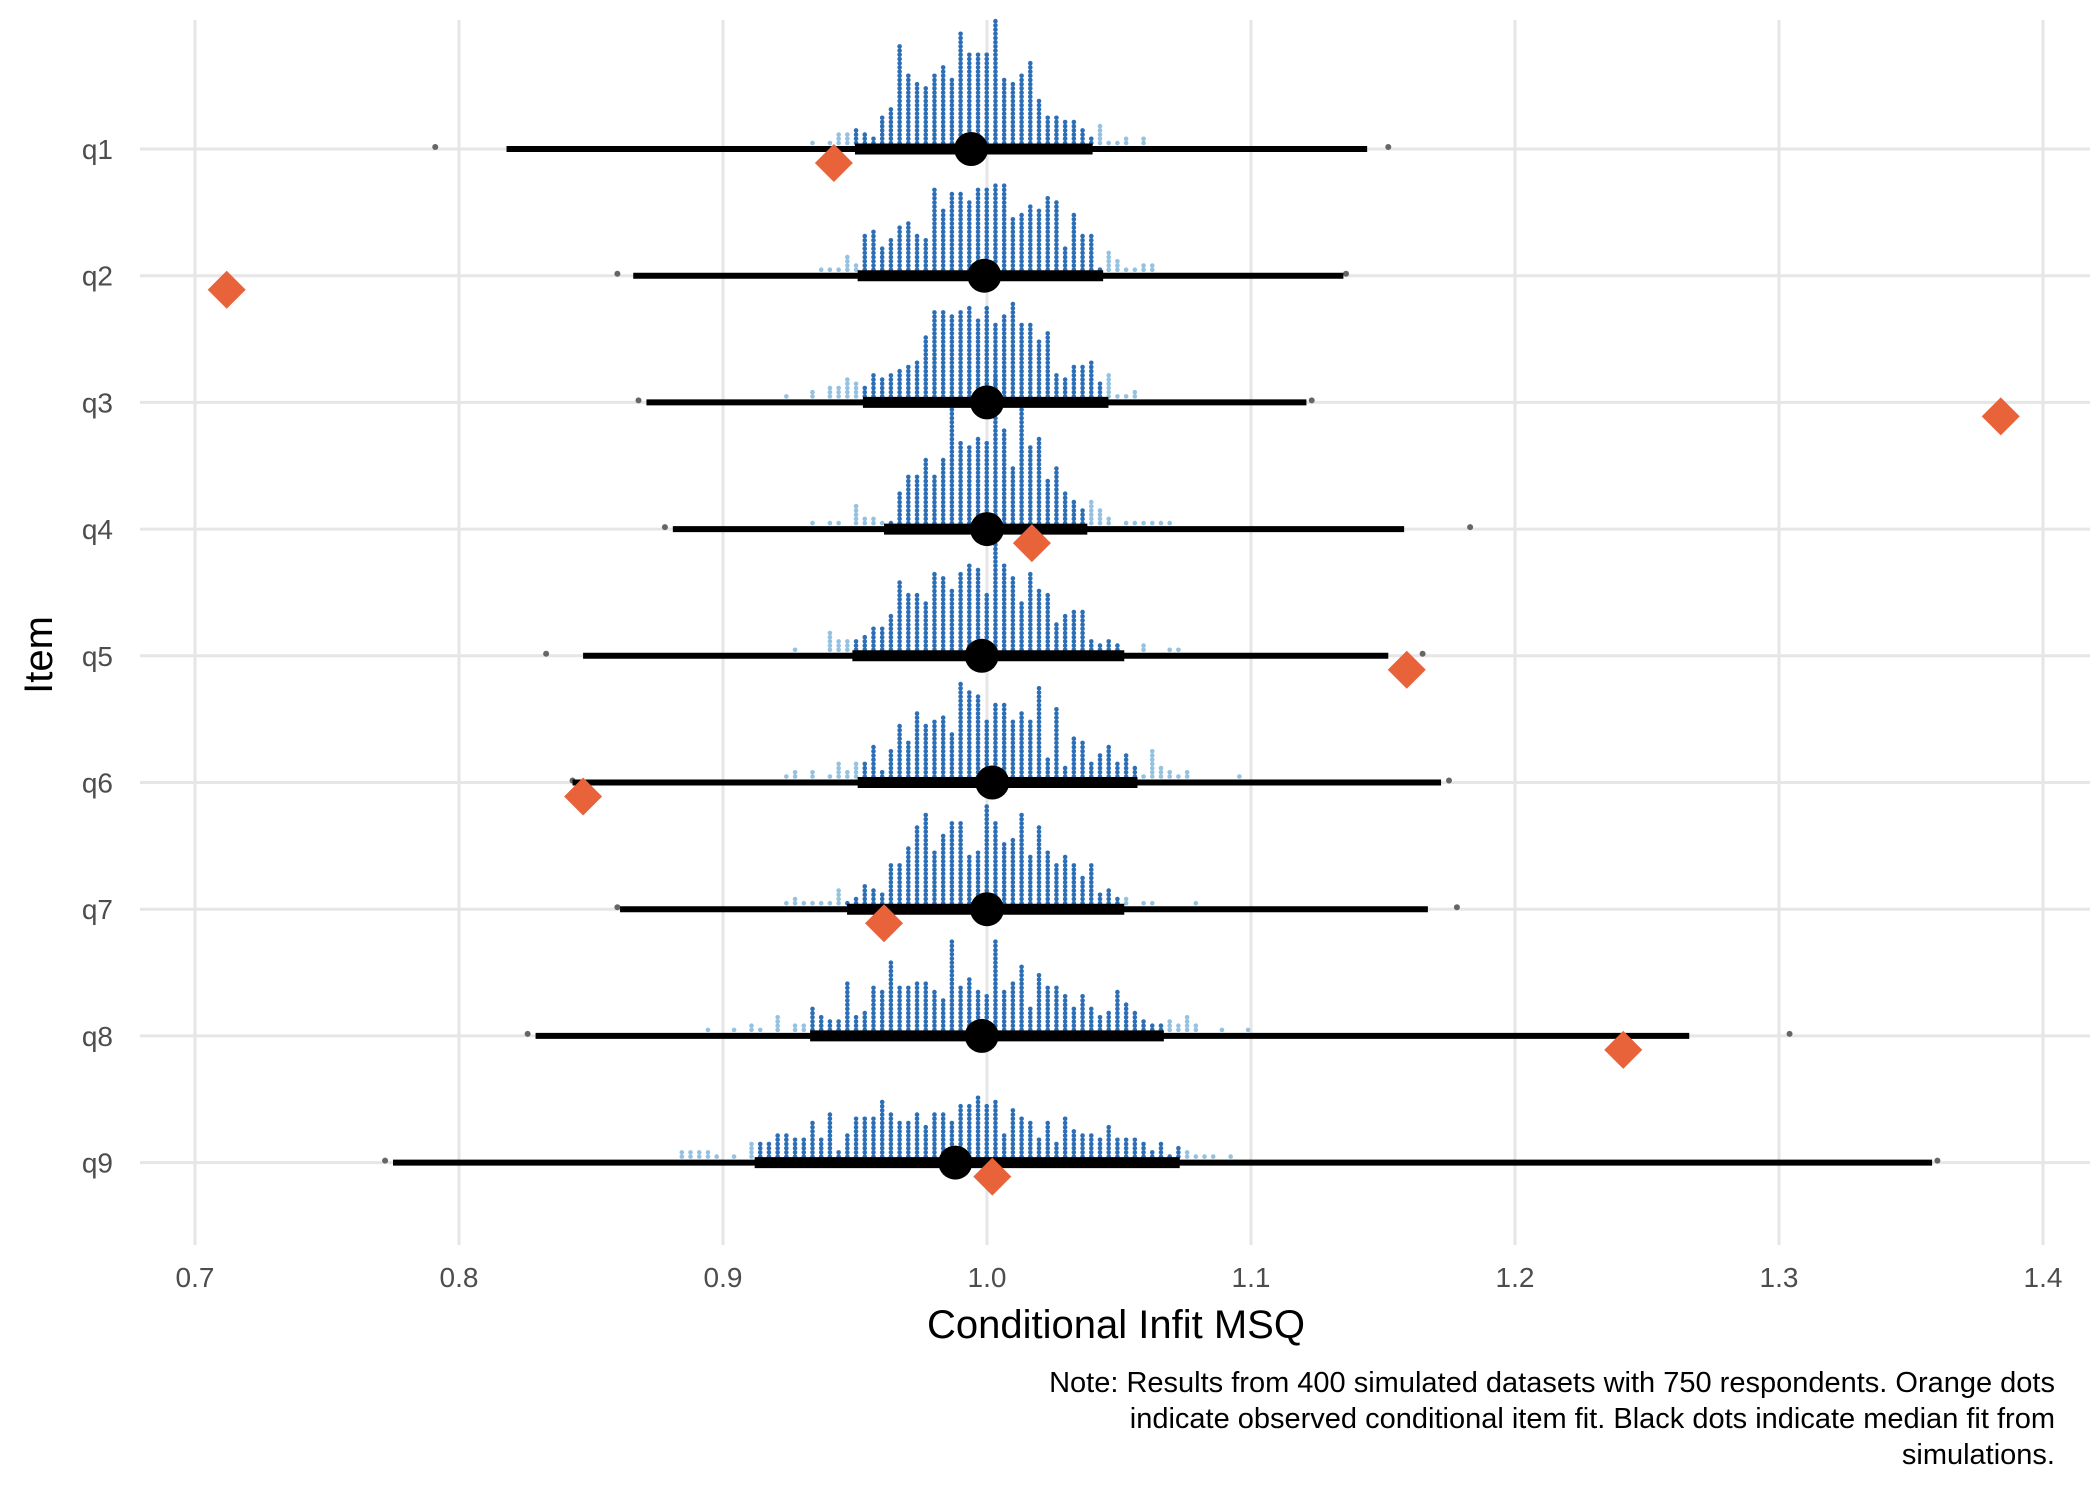  Describe the element at coordinates (1406, 669) in the screenshot. I see `observed-point` at that location.